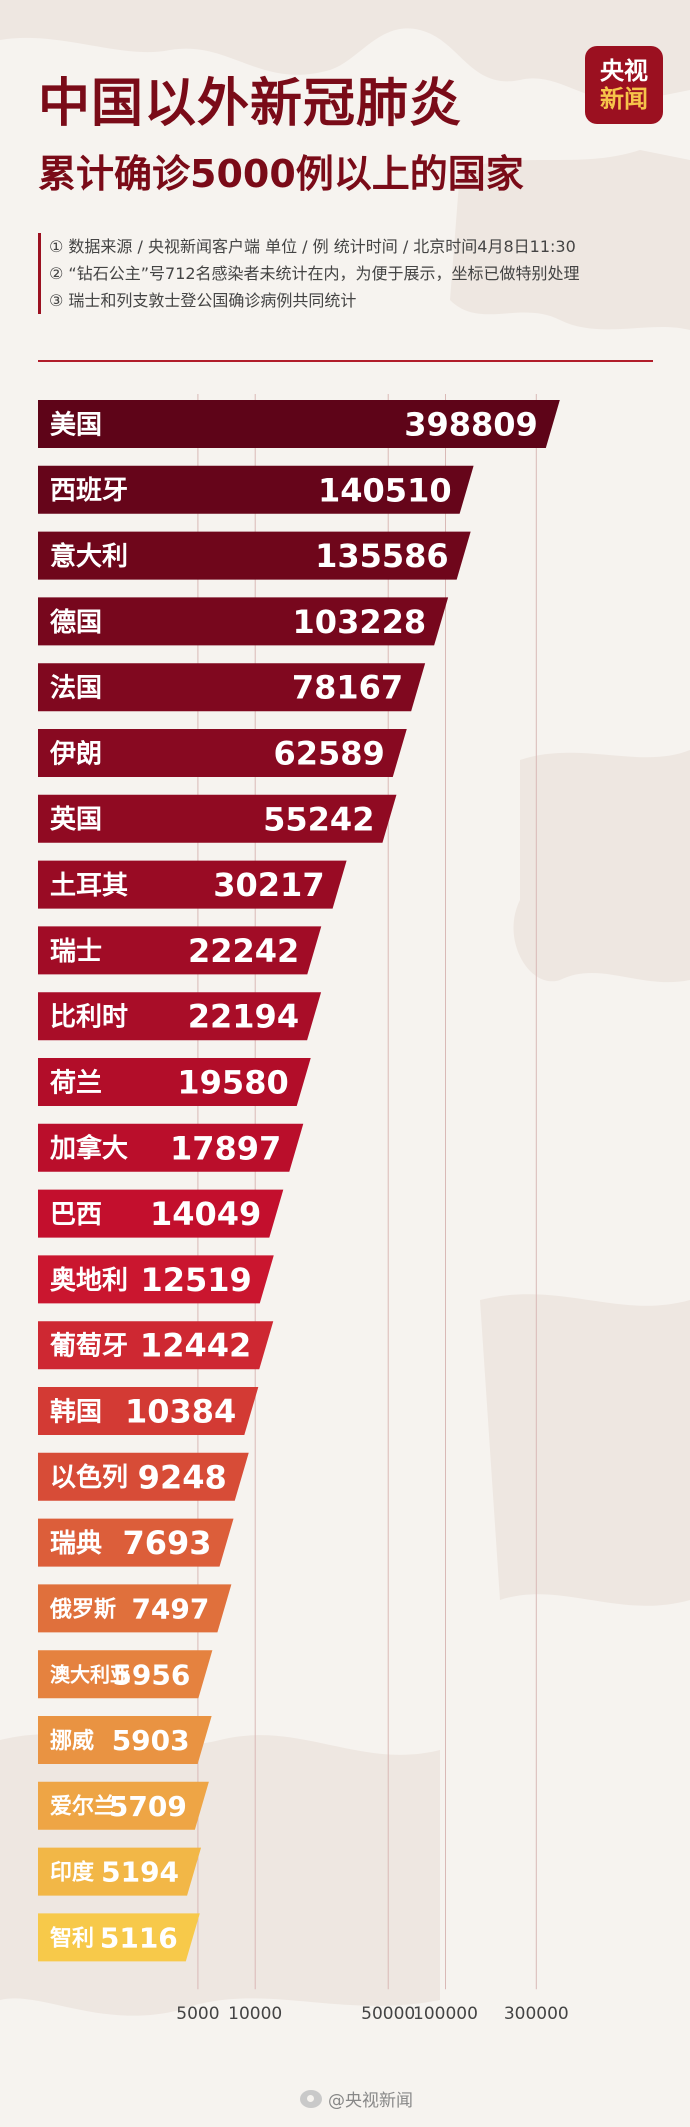 The image size is (690, 2127). What do you see at coordinates (370, 2101) in the screenshot?
I see `footer-text: @央视新闻` at bounding box center [370, 2101].